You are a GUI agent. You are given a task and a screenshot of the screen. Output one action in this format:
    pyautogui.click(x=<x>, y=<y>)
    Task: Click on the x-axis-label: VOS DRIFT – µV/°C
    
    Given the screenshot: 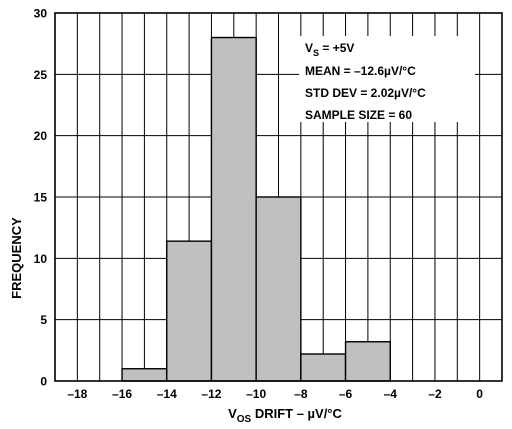 What is the action you would take?
    pyautogui.click(x=285, y=415)
    